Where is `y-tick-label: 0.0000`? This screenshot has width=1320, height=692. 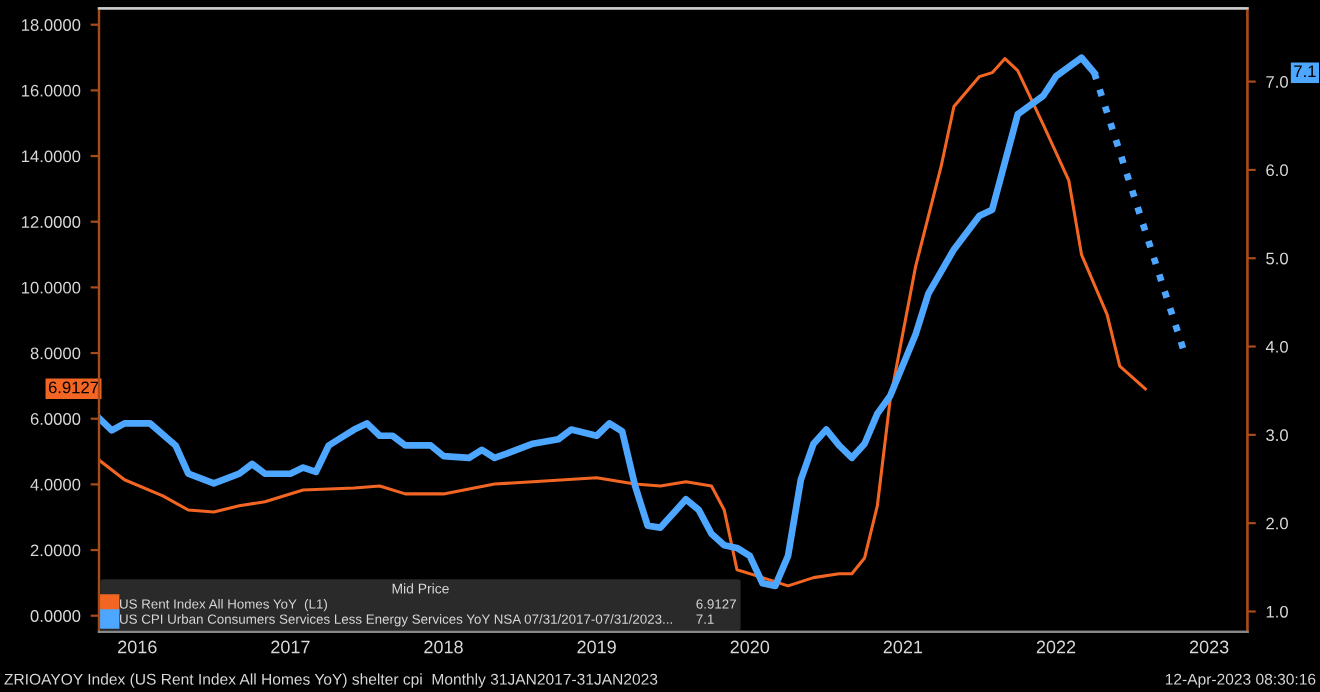 y-tick-label: 0.0000 is located at coordinates (55, 616).